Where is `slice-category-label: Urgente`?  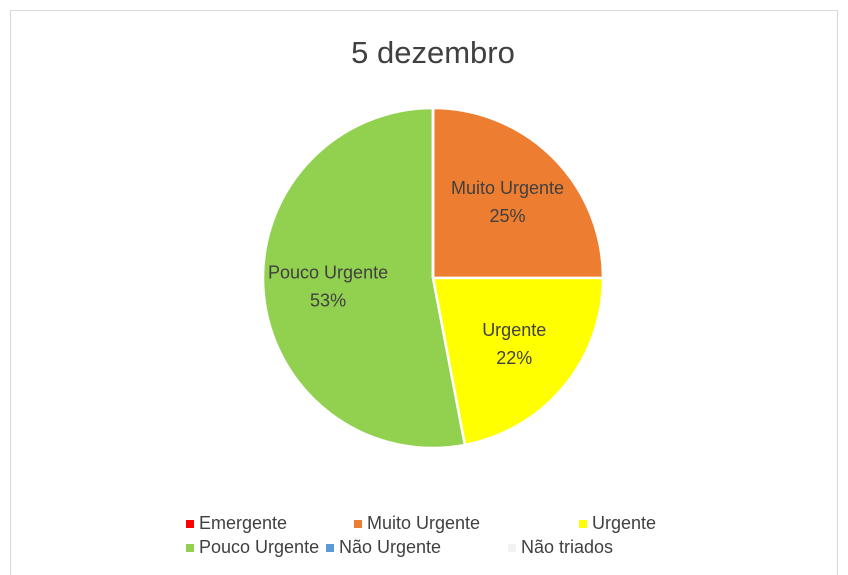 slice-category-label: Urgente is located at coordinates (514, 330).